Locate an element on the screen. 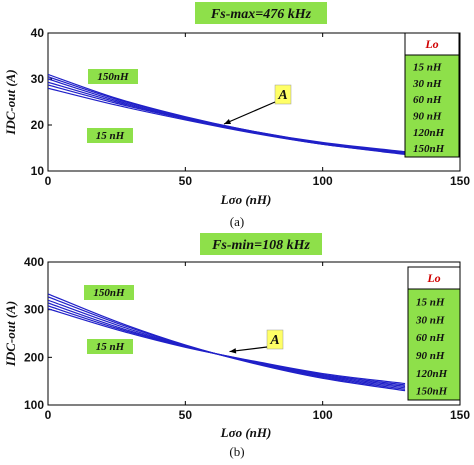 Image resolution: width=474 pixels, height=465 pixels. series-group is located at coordinates (227, 114).